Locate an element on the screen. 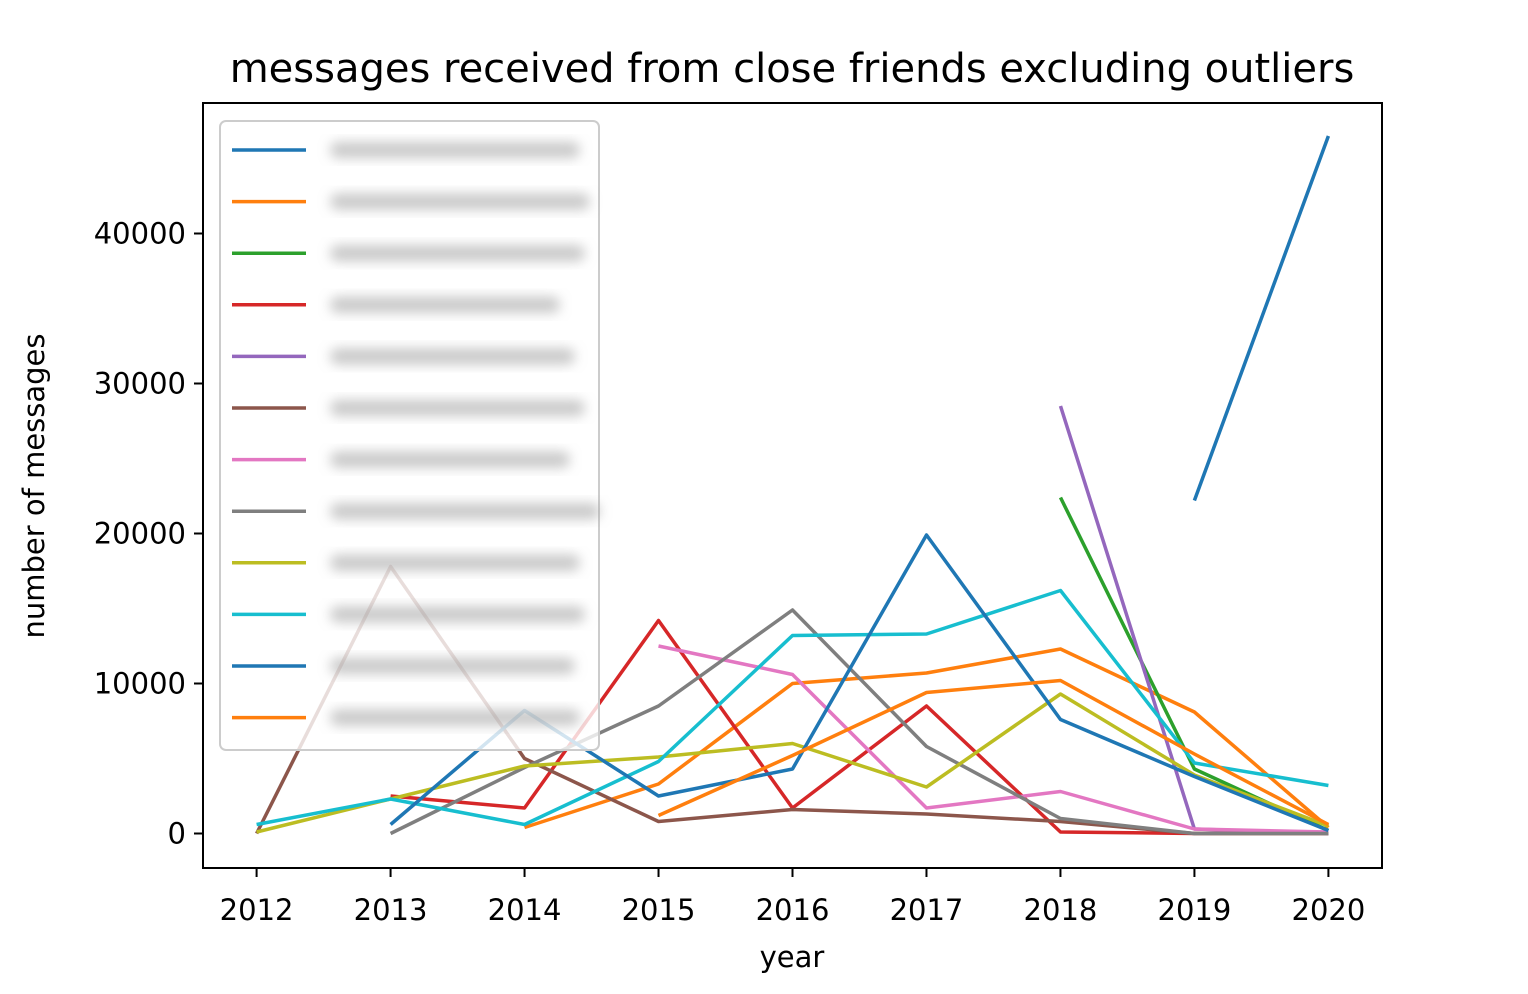 The height and width of the screenshot is (994, 1528). y-axis-label: number of messages is located at coordinates (34, 485).